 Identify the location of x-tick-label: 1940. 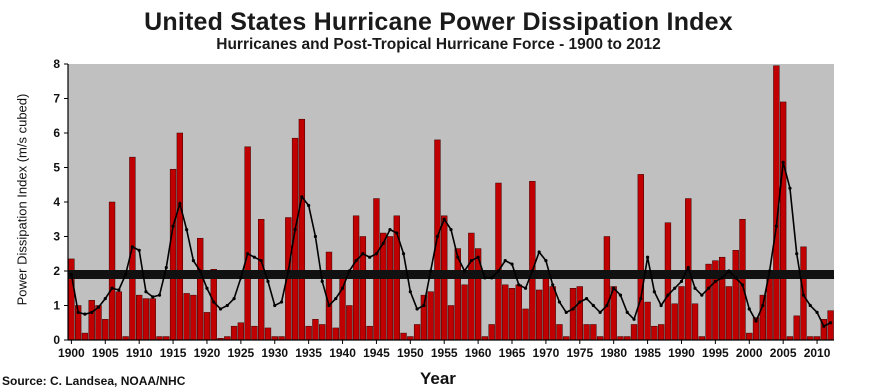
(342, 353).